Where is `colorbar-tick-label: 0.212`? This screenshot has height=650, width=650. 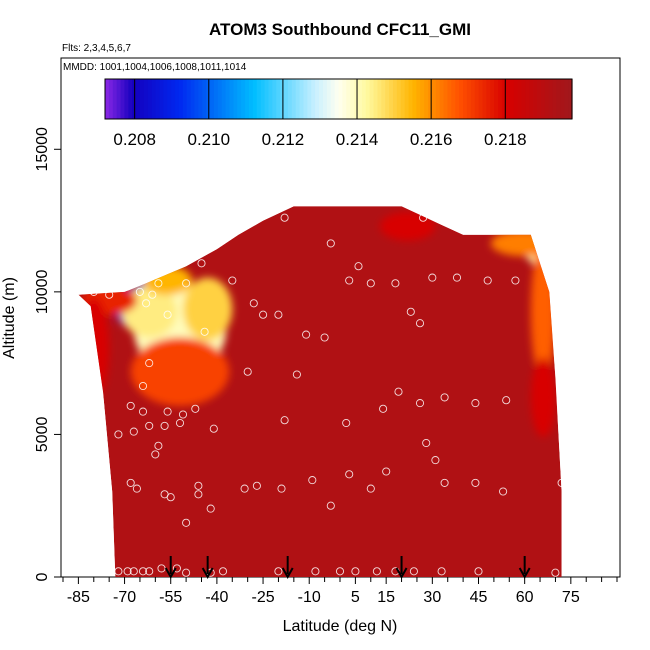 colorbar-tick-label: 0.212 is located at coordinates (283, 139).